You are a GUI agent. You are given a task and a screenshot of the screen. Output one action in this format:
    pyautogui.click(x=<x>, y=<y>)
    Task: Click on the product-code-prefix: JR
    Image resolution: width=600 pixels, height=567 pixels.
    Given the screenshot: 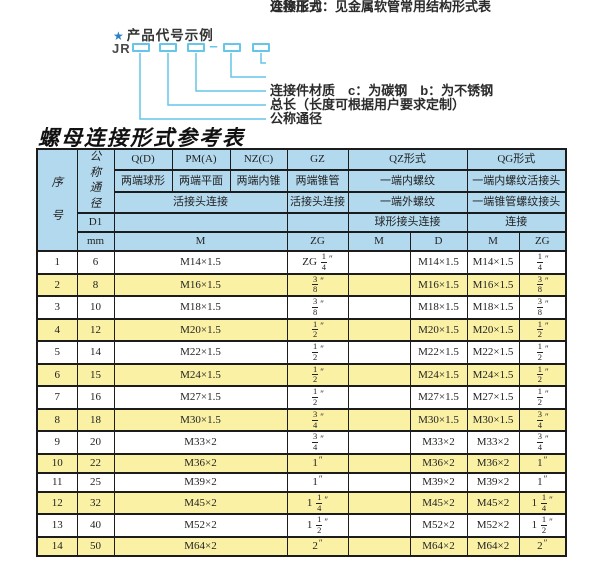 What is the action you would take?
    pyautogui.click(x=121, y=48)
    